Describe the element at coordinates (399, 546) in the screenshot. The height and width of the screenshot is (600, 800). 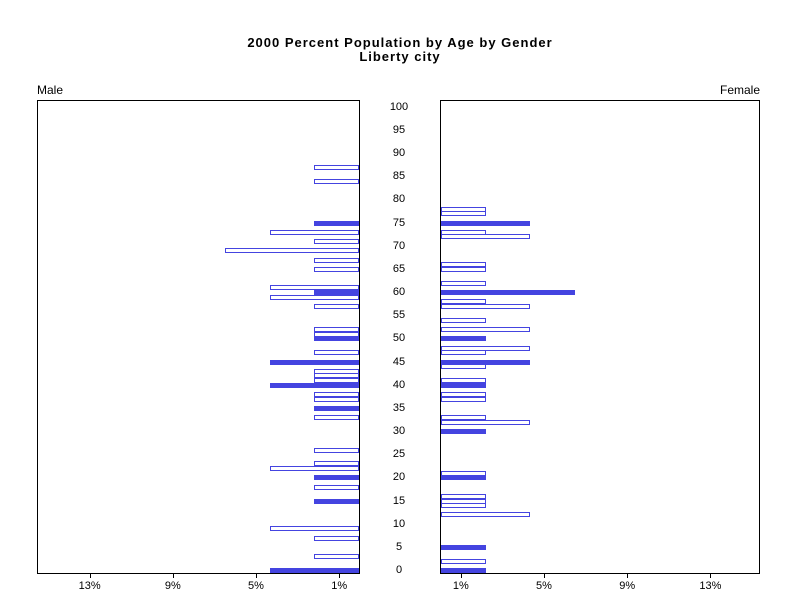
I see `age-tick-label-5: 5` at that location.